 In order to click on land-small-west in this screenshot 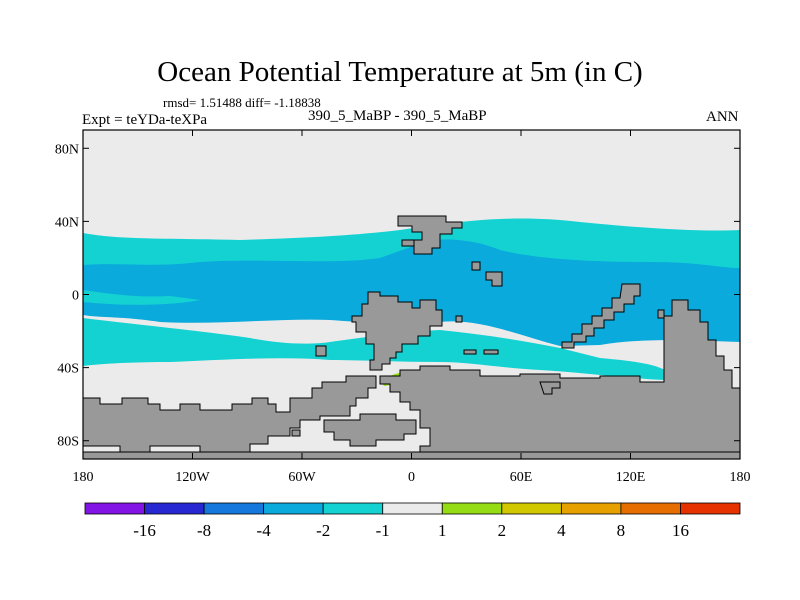, I will do `click(321, 351)`.